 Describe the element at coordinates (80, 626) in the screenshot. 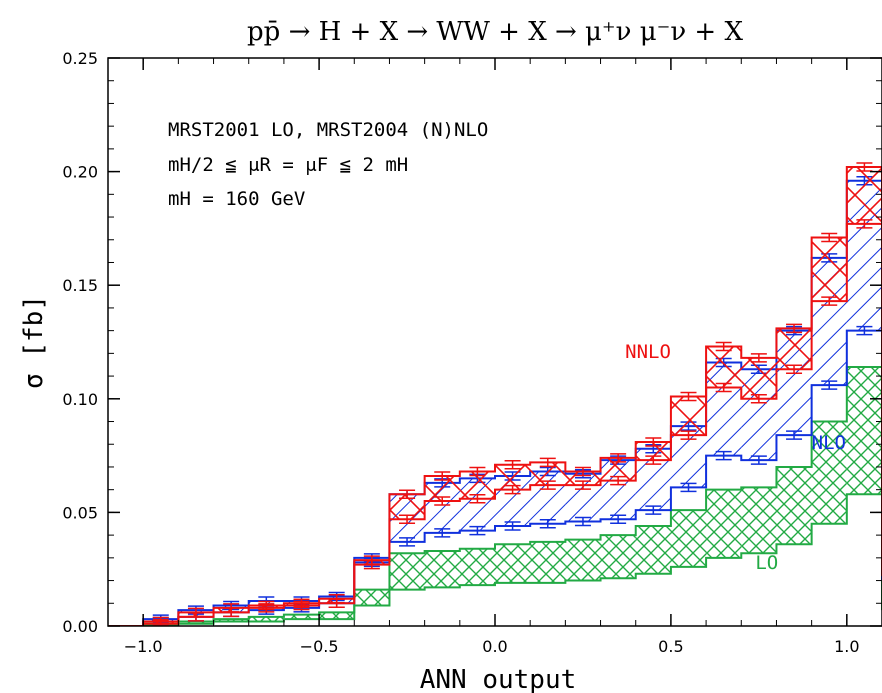

I see `y-tick-label: 0.00` at that location.